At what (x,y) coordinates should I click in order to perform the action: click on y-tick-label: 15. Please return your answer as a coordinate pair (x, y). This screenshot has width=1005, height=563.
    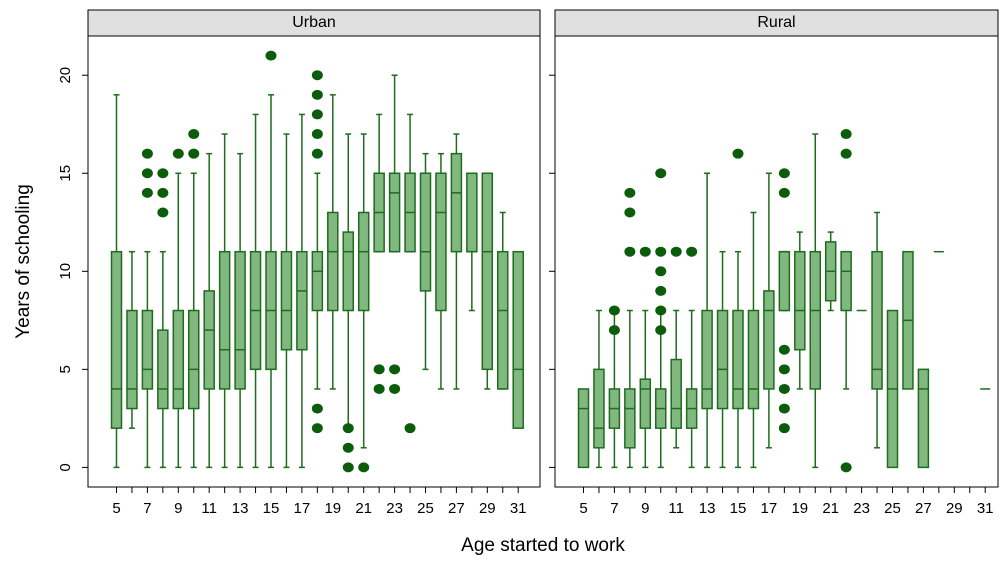
    Looking at the image, I should click on (65, 173).